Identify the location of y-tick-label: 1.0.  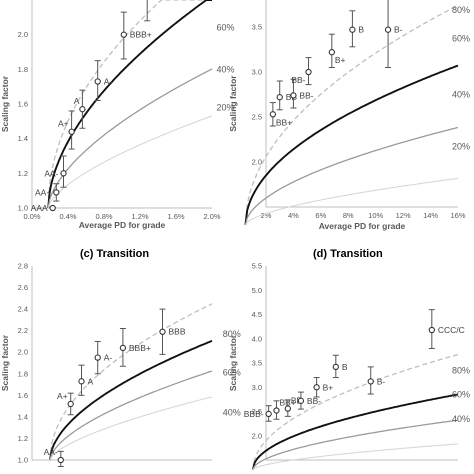
(23, 208).